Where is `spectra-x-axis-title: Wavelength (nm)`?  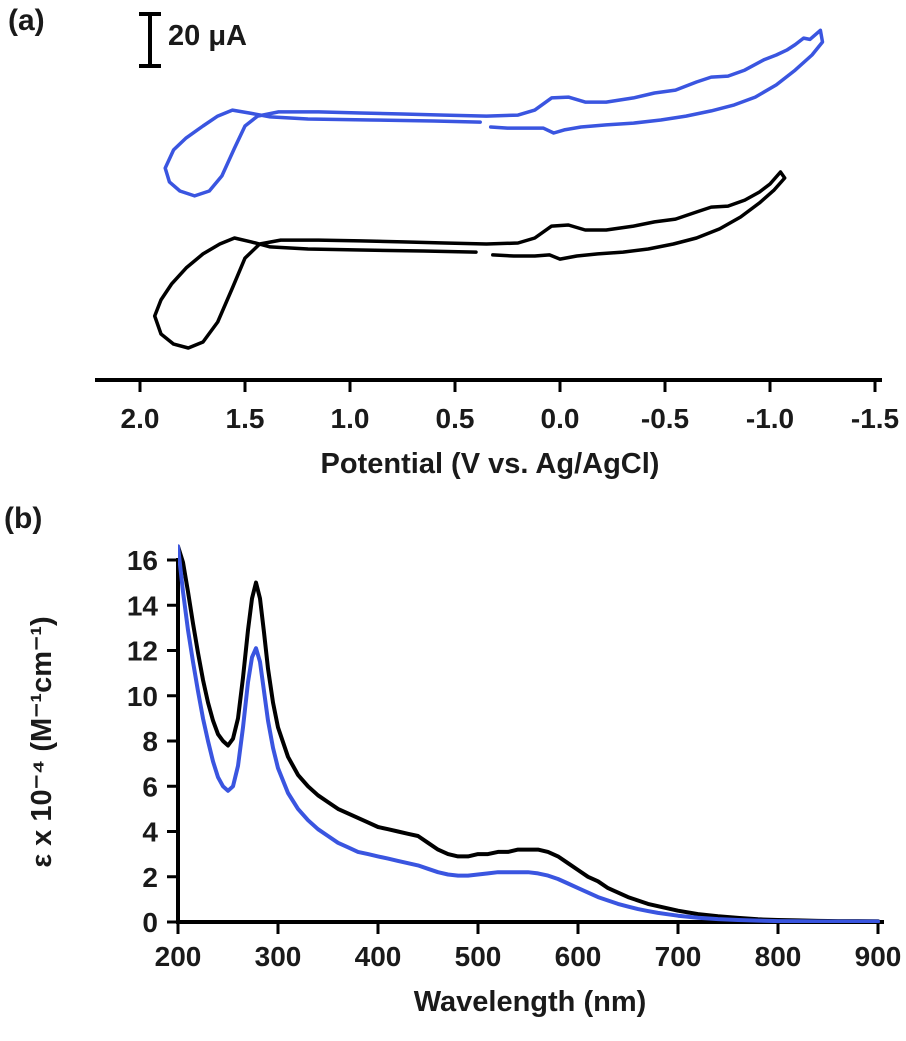
spectra-x-axis-title: Wavelength (nm) is located at coordinates (530, 1002).